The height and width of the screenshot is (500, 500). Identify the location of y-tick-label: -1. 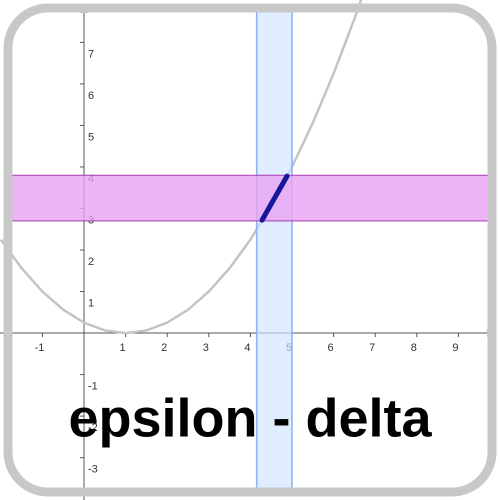
(93, 387).